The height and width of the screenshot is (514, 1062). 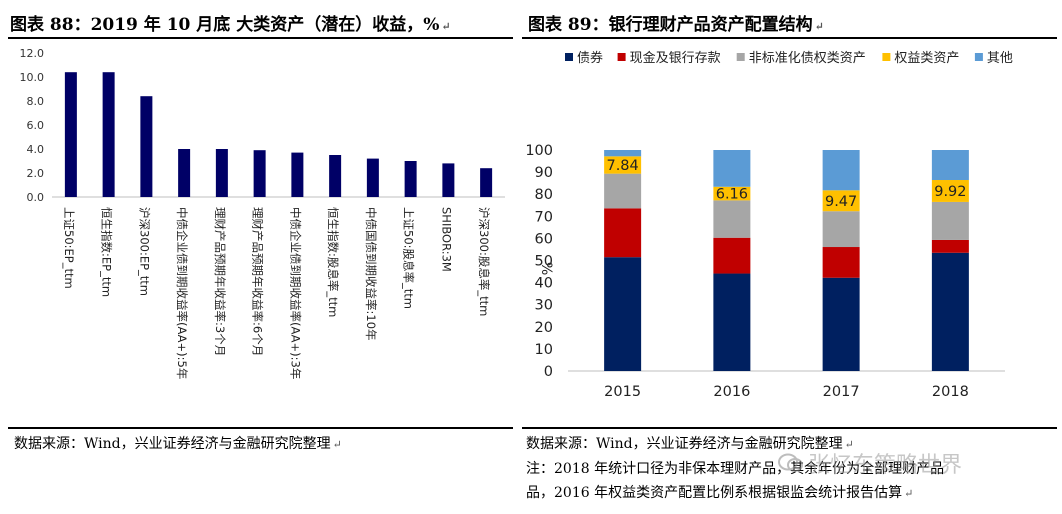 What do you see at coordinates (544, 306) in the screenshot?
I see `y-tick-label: 30` at bounding box center [544, 306].